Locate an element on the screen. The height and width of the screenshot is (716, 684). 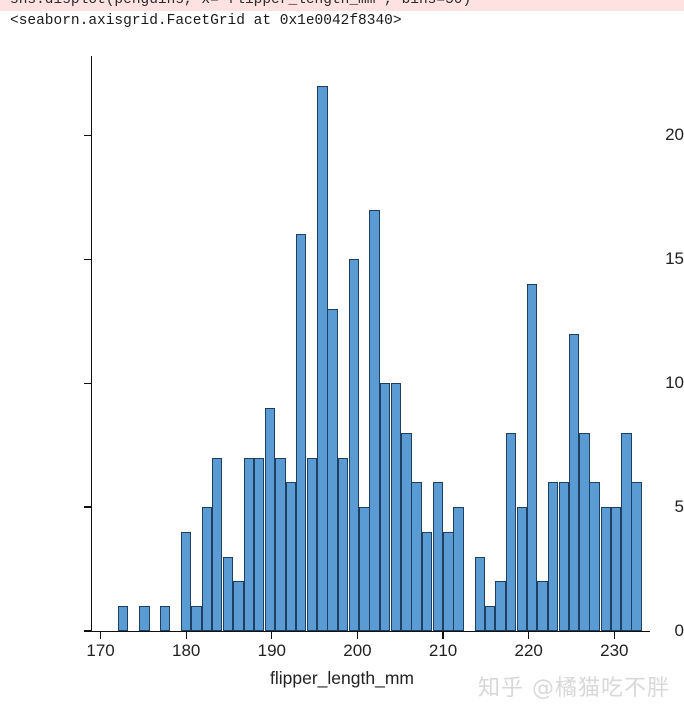
y-tick-label-0: 0 is located at coordinates (679, 630).